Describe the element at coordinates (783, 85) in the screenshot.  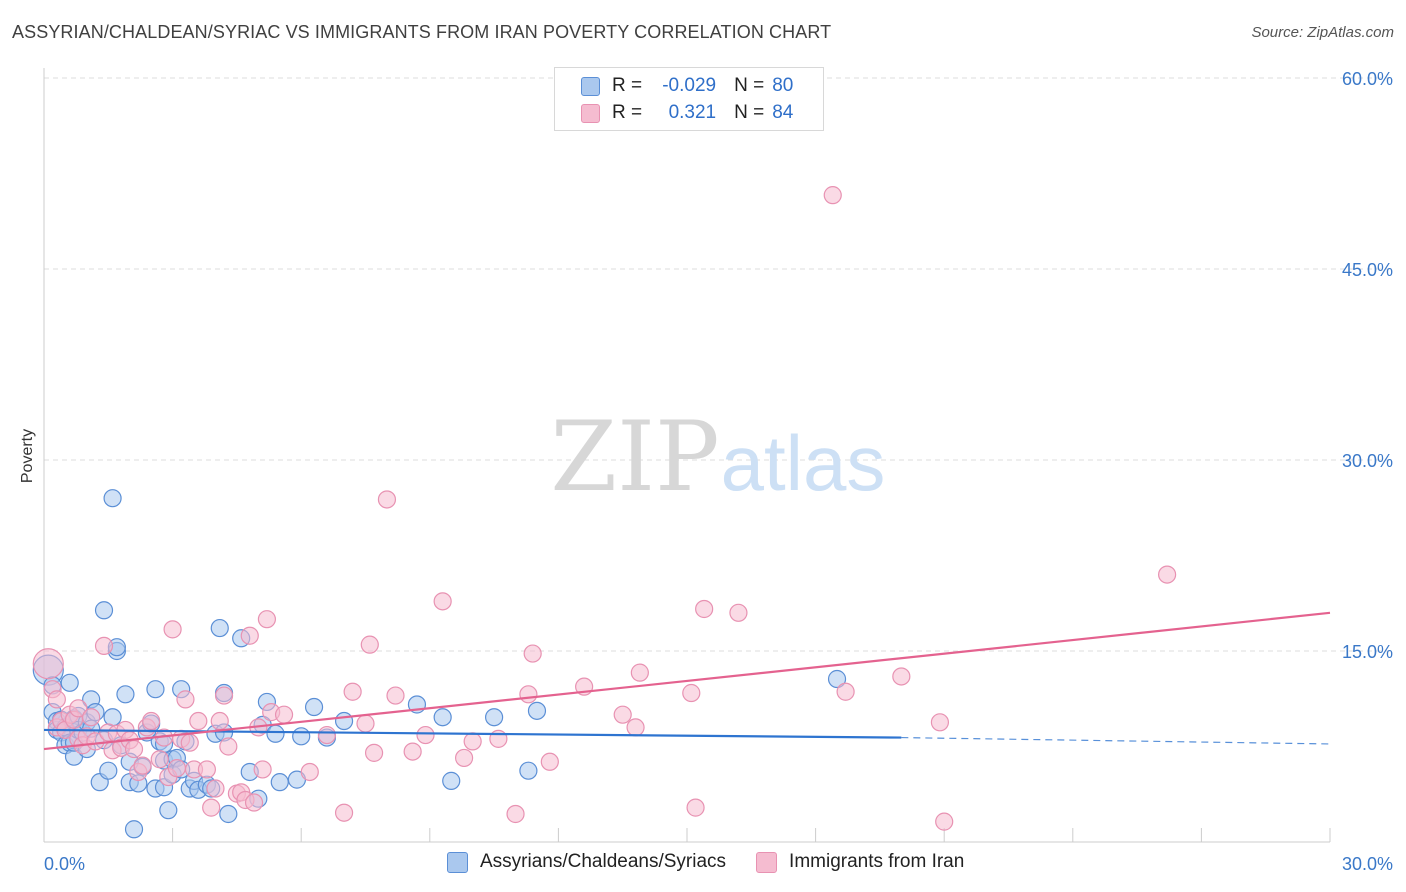
I see `legend-n-value-blue: 80` at that location.